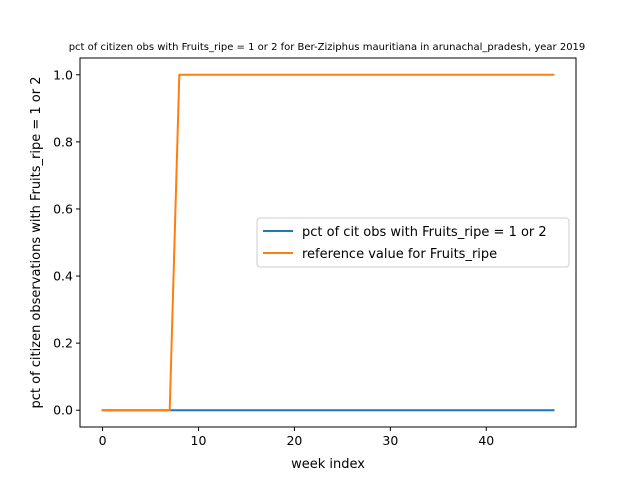  I want to click on legend-box, so click(413, 242).